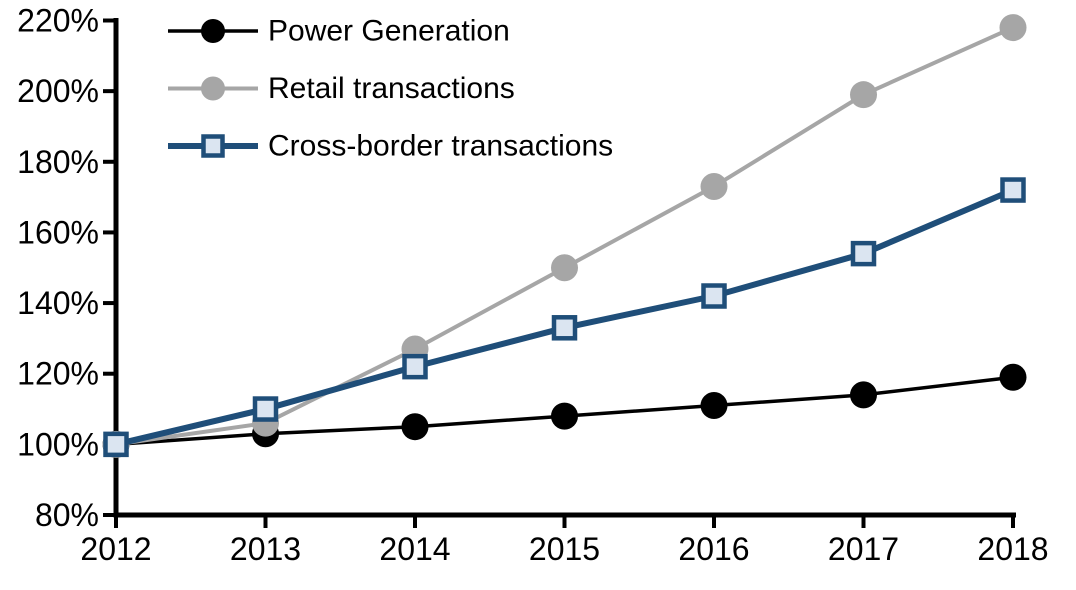 The image size is (1076, 590). I want to click on legend-item: Retail transactions, so click(341, 88).